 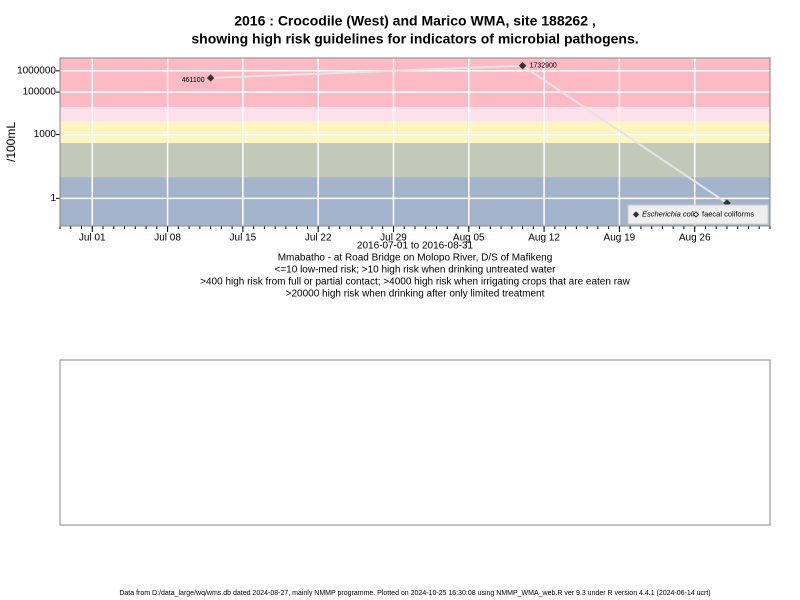 I want to click on x-tick-label: Aug 12, so click(x=544, y=238).